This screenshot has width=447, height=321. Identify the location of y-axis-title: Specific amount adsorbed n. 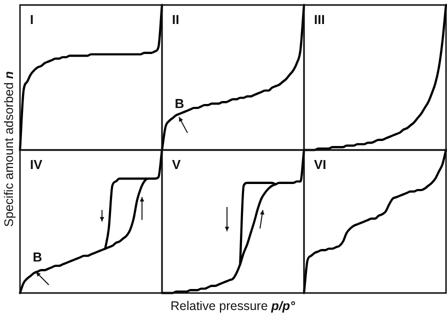
(9, 149).